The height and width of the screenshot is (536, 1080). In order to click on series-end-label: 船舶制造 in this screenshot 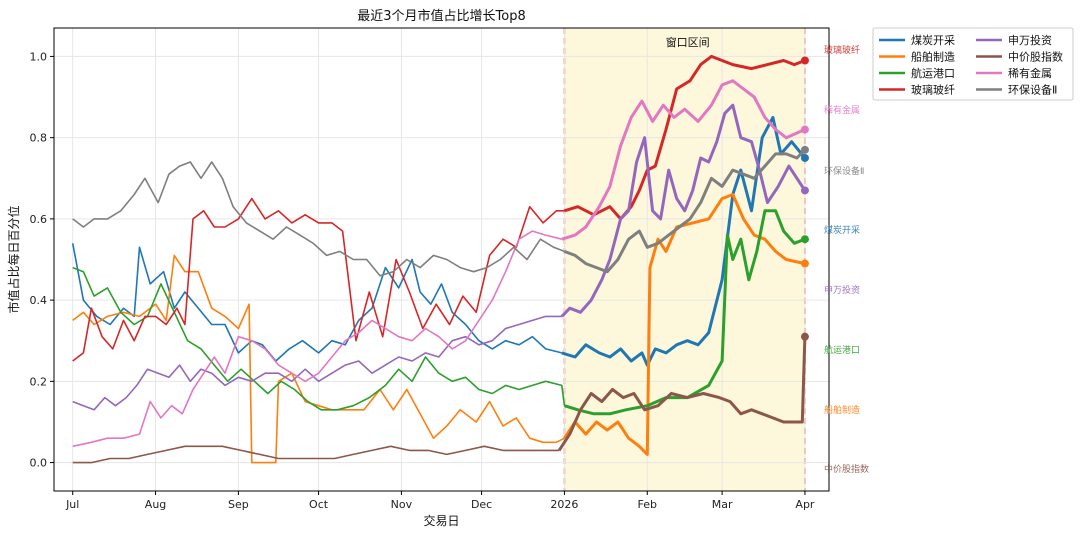, I will do `click(842, 410)`.